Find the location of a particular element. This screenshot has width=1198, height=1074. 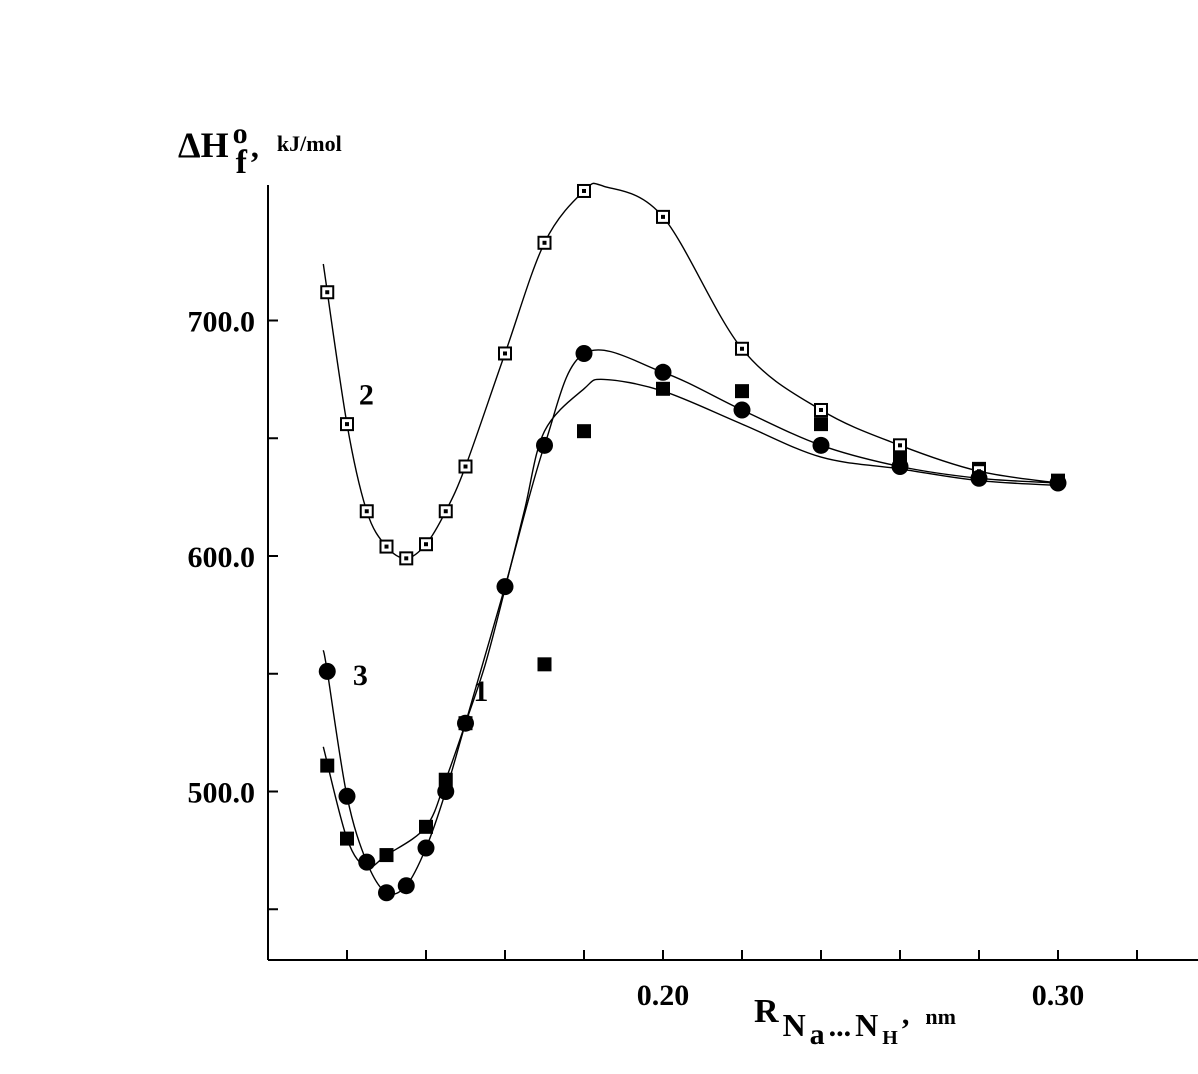

x-axis-title-comma: , is located at coordinates (906, 1014).